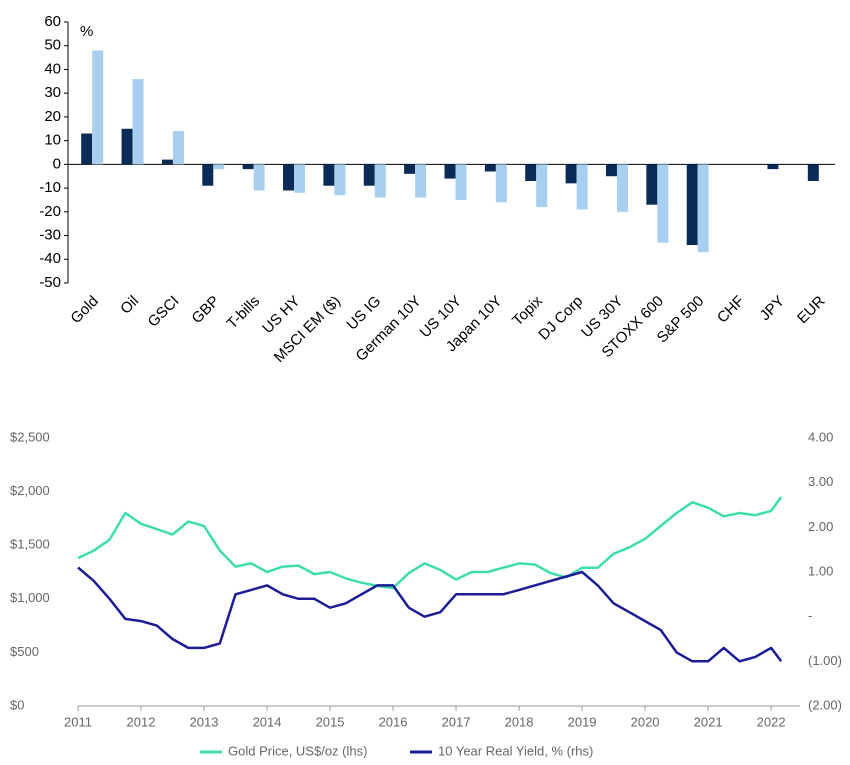 The height and width of the screenshot is (765, 850). What do you see at coordinates (820, 526) in the screenshot?
I see `y2-tick-label: 2.00` at bounding box center [820, 526].